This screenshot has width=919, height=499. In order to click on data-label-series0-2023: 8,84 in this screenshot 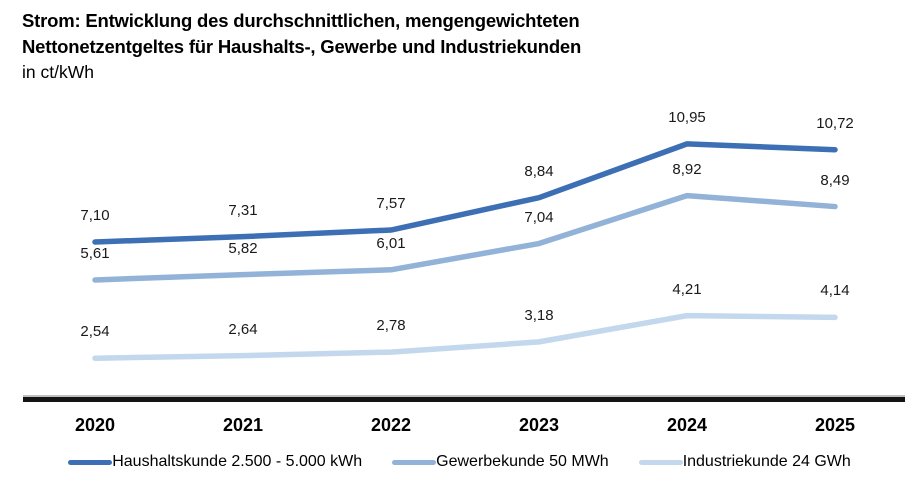, I will do `click(539, 171)`.